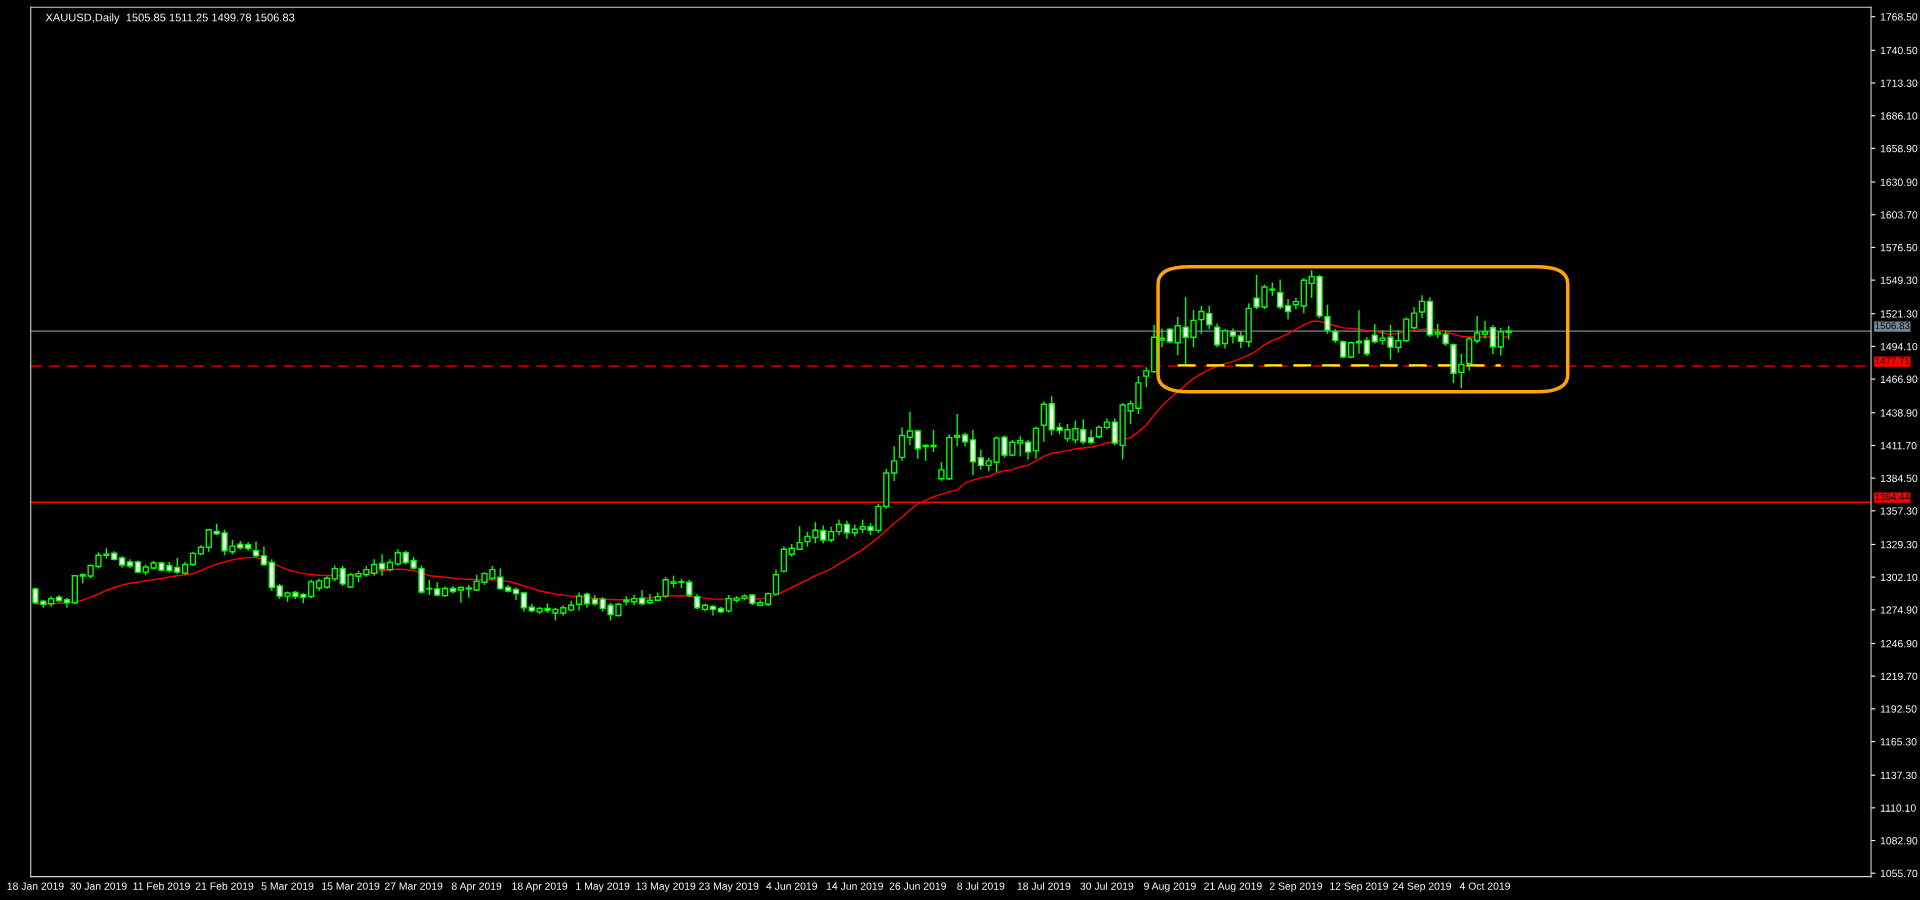 The image size is (1920, 900). What do you see at coordinates (540, 887) in the screenshot?
I see `x-tick-label: 18 Apr 2019` at bounding box center [540, 887].